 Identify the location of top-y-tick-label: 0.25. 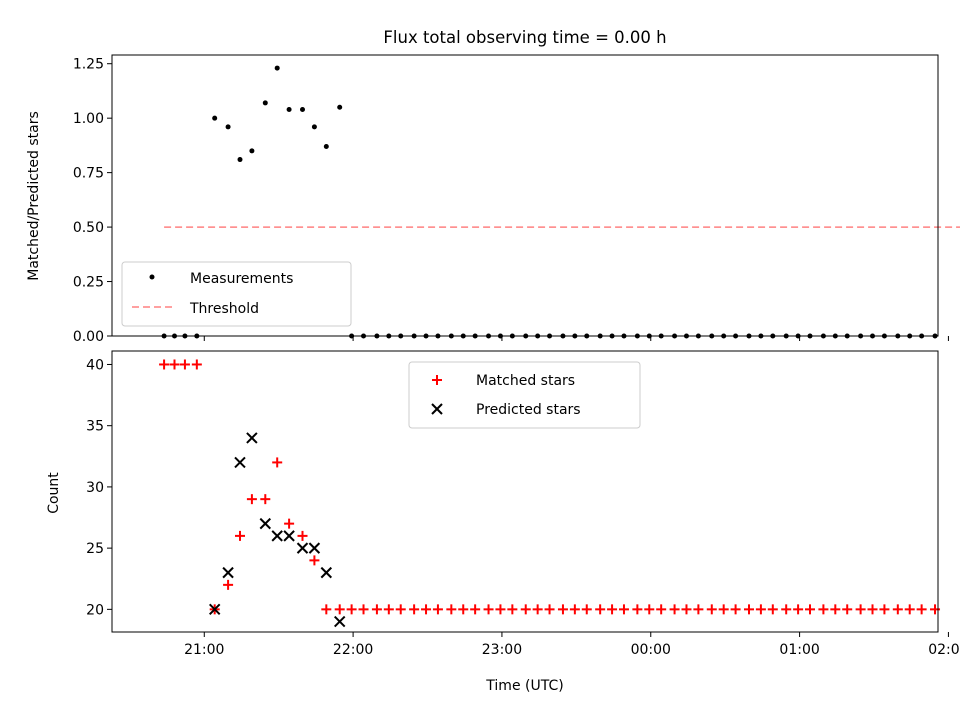
(88, 283).